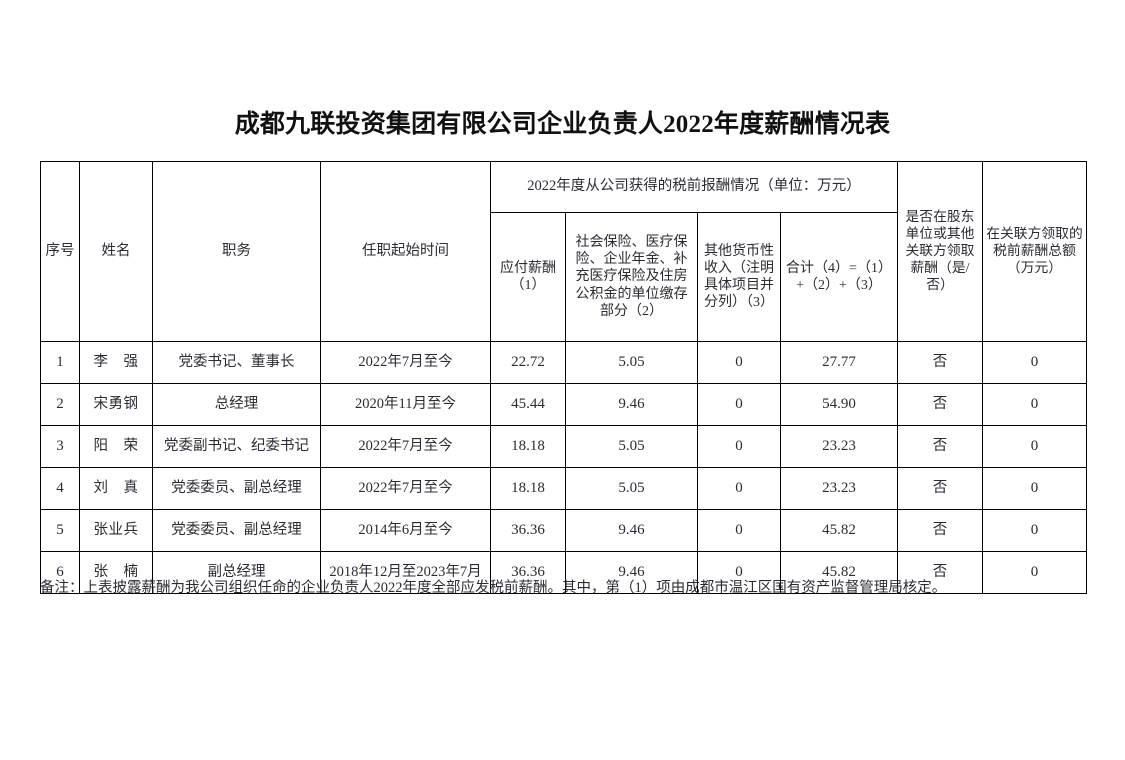 Image resolution: width=1125 pixels, height=760 pixels. Describe the element at coordinates (116, 488) in the screenshot. I see `cell-name: 刘 真` at that location.